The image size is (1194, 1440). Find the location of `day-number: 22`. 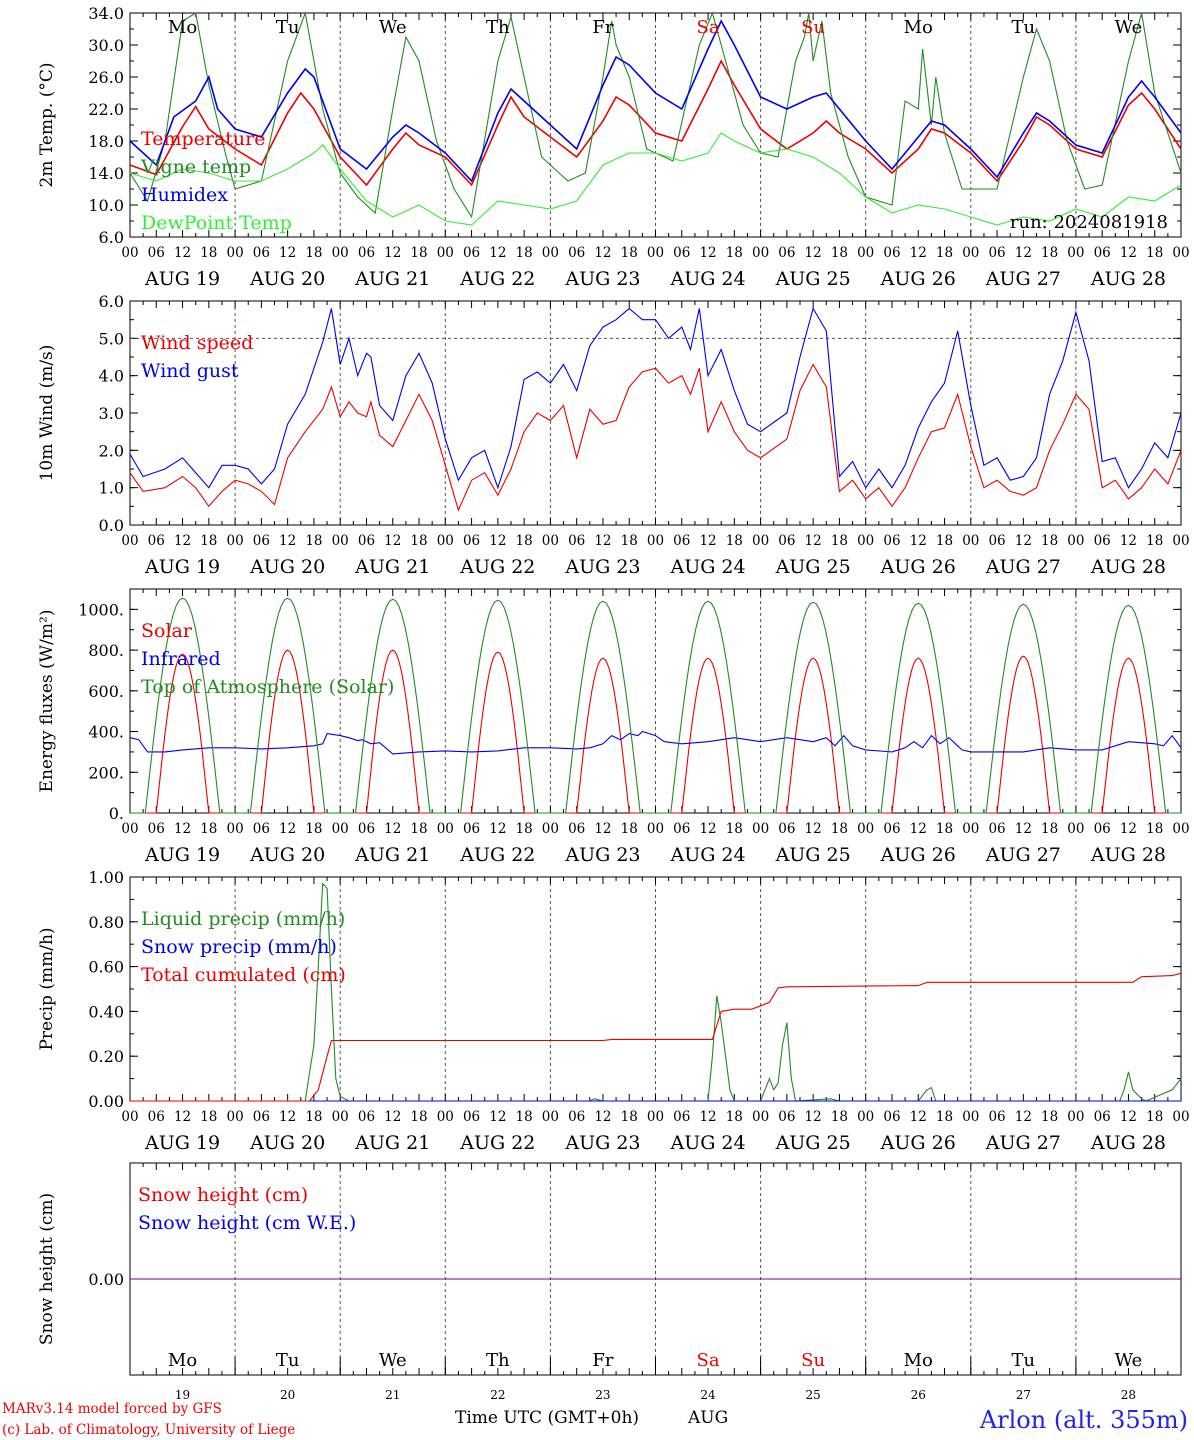

day-number: 22 is located at coordinates (497, 1395).